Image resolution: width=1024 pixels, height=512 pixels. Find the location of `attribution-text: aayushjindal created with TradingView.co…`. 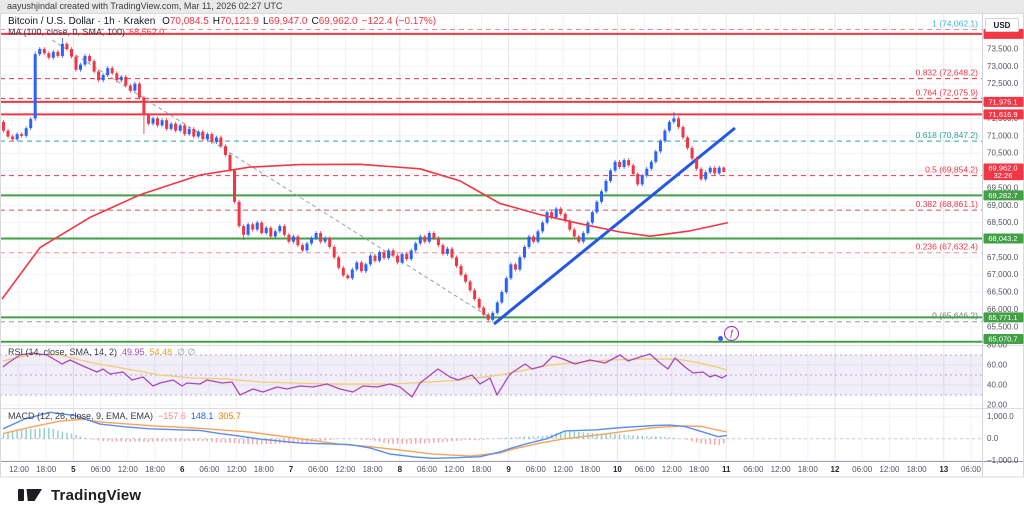

attribution-text: aayushjindal created with TradingView.co… is located at coordinates (145, 6).